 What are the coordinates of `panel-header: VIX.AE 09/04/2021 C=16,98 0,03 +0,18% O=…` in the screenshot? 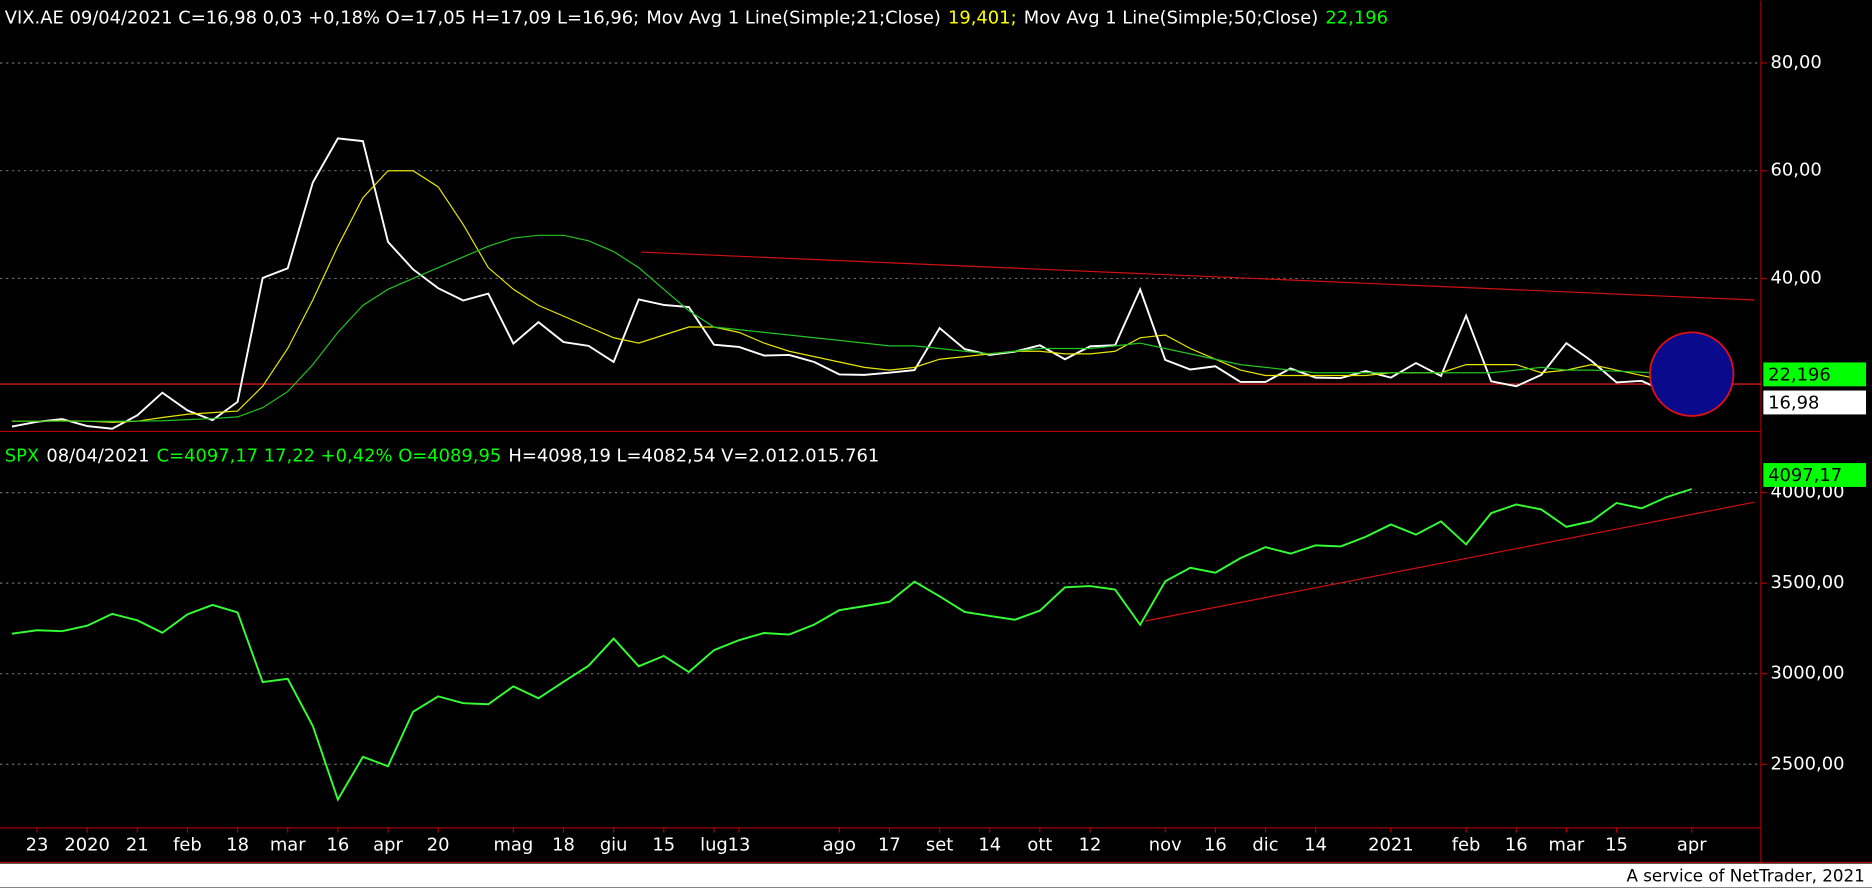 It's located at (696, 17).